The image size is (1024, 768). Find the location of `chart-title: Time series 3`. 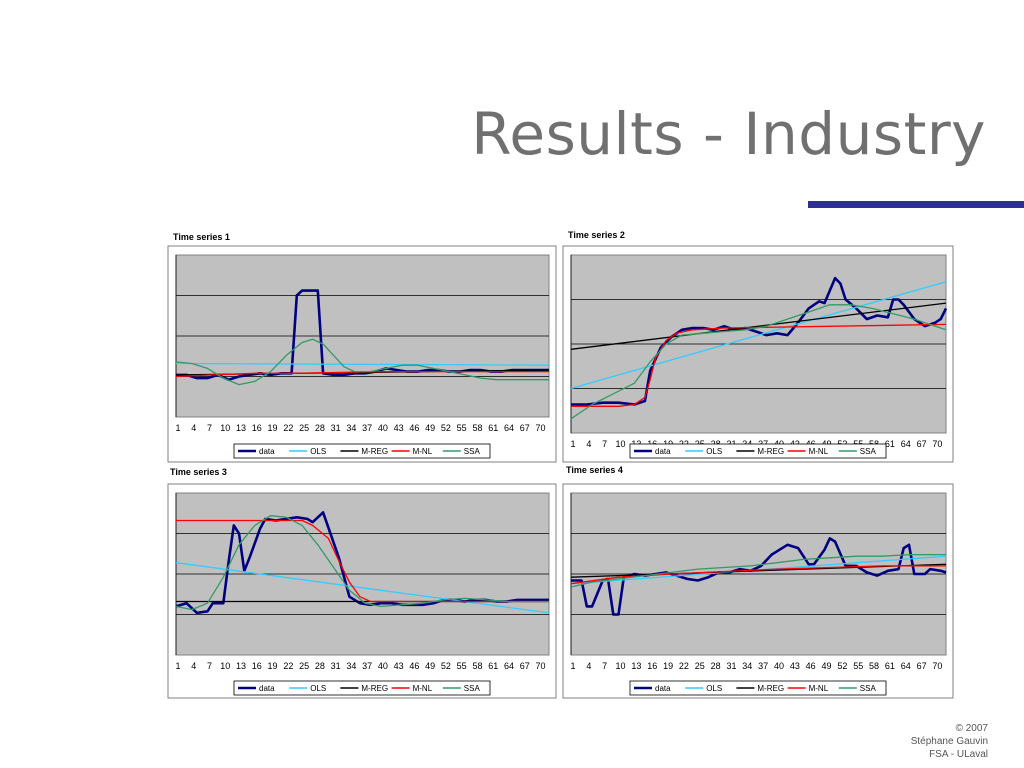

chart-title: Time series 3 is located at coordinates (198, 472).